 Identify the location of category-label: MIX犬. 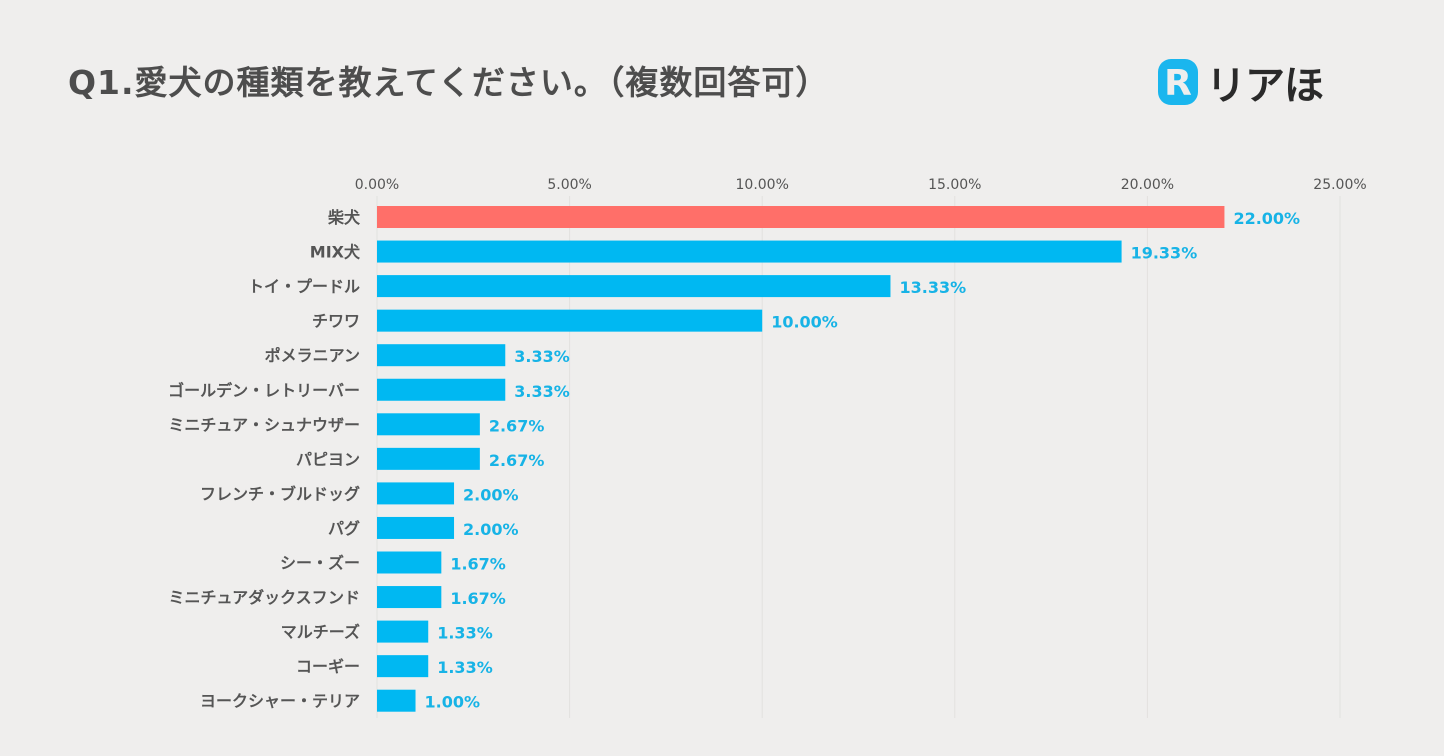
(335, 252).